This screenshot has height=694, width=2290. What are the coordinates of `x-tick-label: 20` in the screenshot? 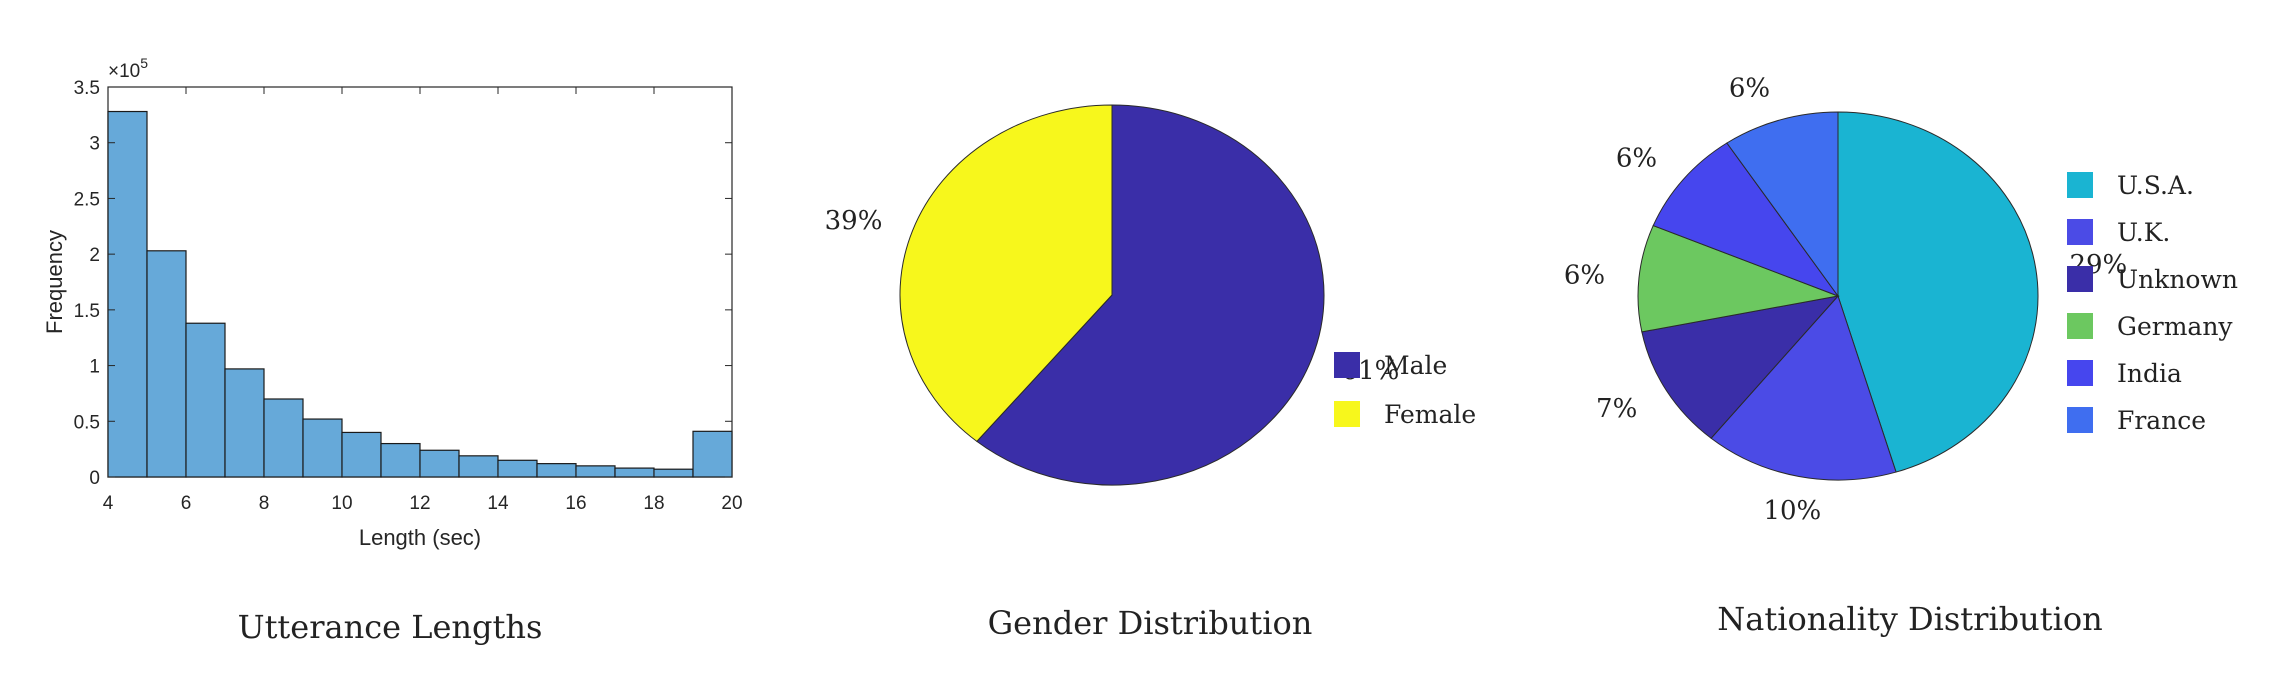 It's located at (731, 503).